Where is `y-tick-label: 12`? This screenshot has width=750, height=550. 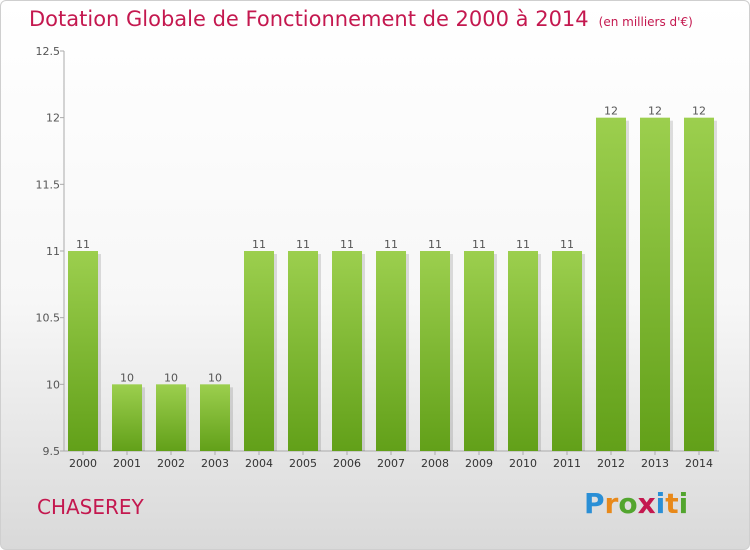 y-tick-label: 12 is located at coordinates (53, 118).